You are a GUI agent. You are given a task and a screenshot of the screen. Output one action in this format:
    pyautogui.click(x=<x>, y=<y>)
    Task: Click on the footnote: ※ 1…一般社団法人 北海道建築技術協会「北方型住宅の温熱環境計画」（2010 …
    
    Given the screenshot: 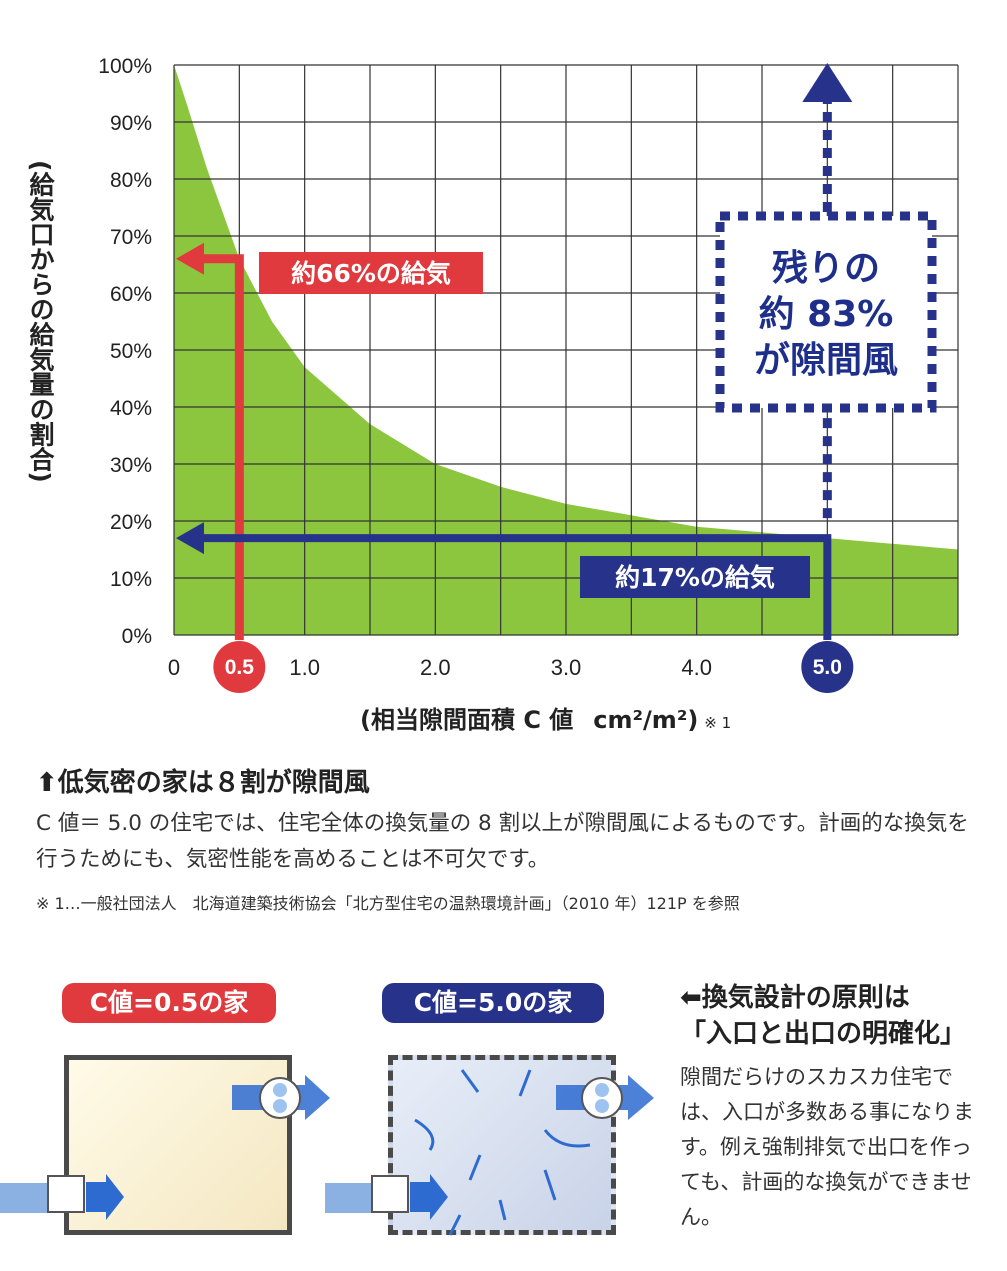 What is the action you would take?
    pyautogui.click(x=388, y=903)
    